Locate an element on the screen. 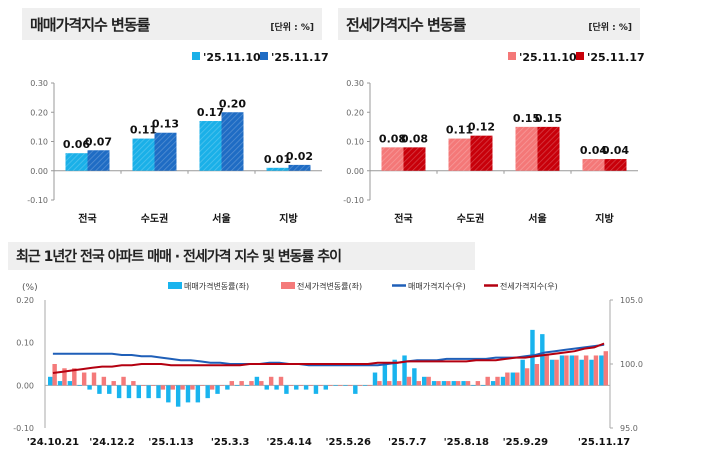 The width and height of the screenshot is (709, 470). sale-category-label: 지방 is located at coordinates (288, 218).